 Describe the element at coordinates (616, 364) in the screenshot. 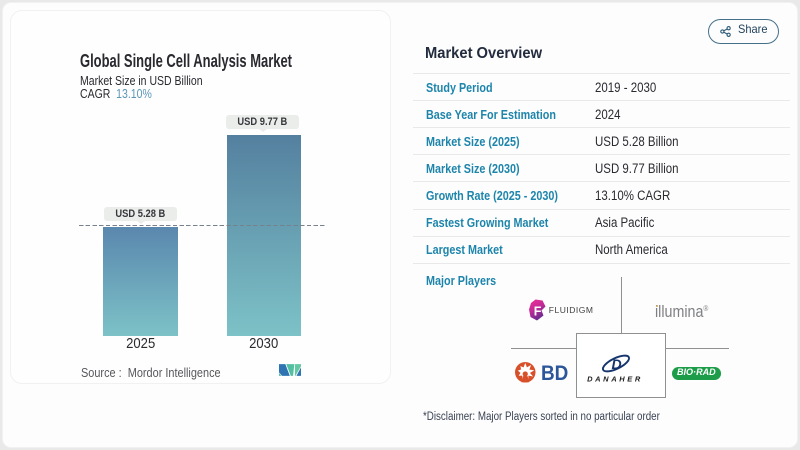

I see `svg-text: D` at that location.